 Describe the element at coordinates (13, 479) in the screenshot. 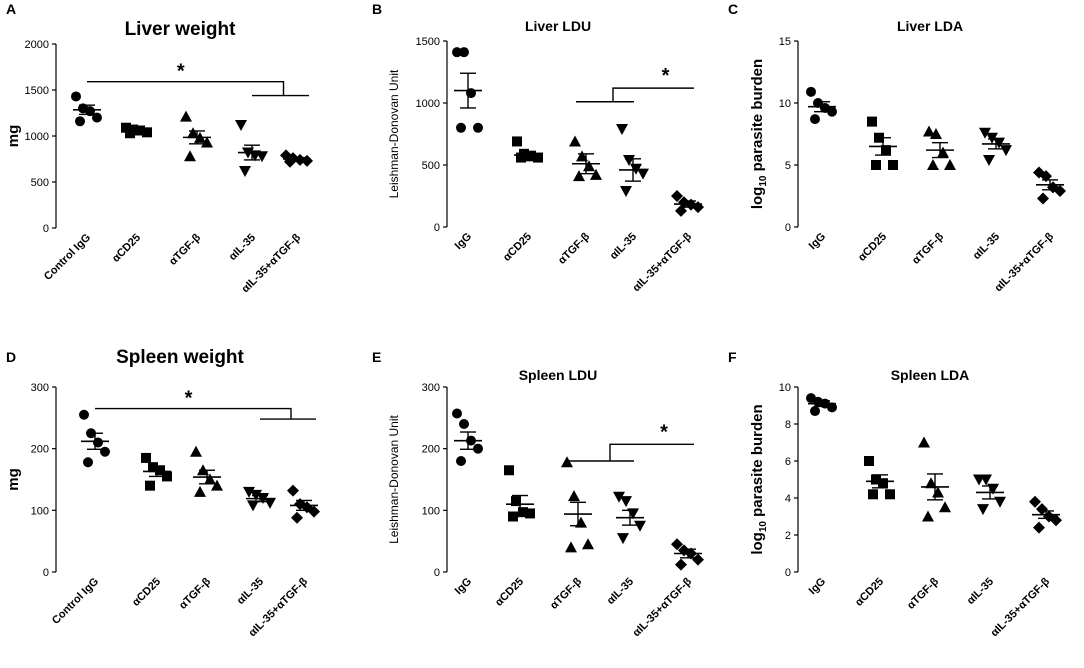

I see `y-axis-label: mg` at that location.